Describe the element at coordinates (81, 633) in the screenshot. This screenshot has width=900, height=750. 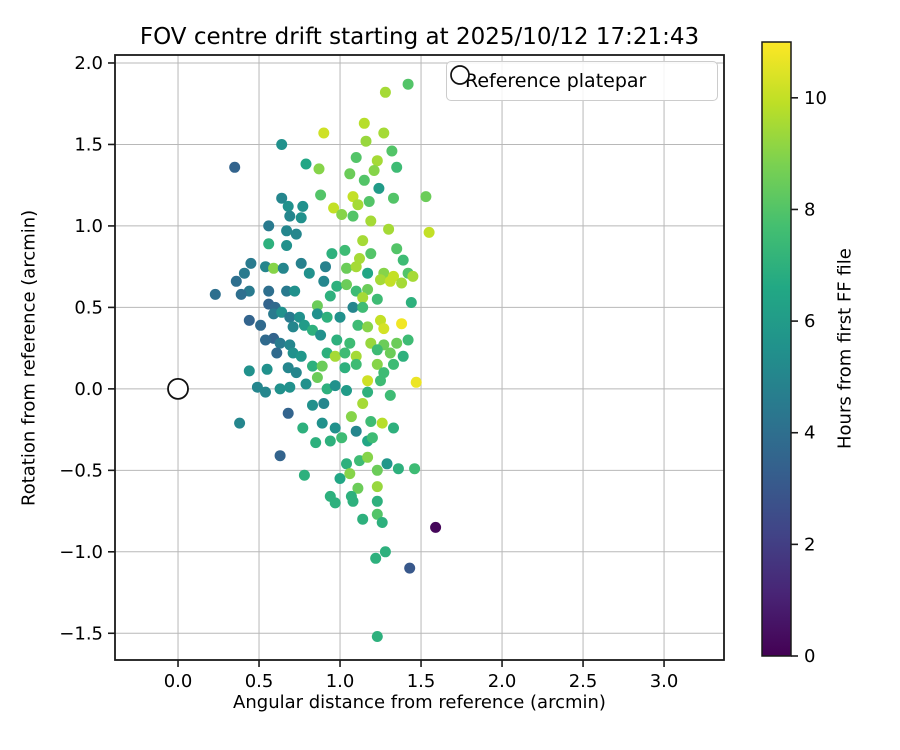
I see `y-tick-label: −1.5` at that location.